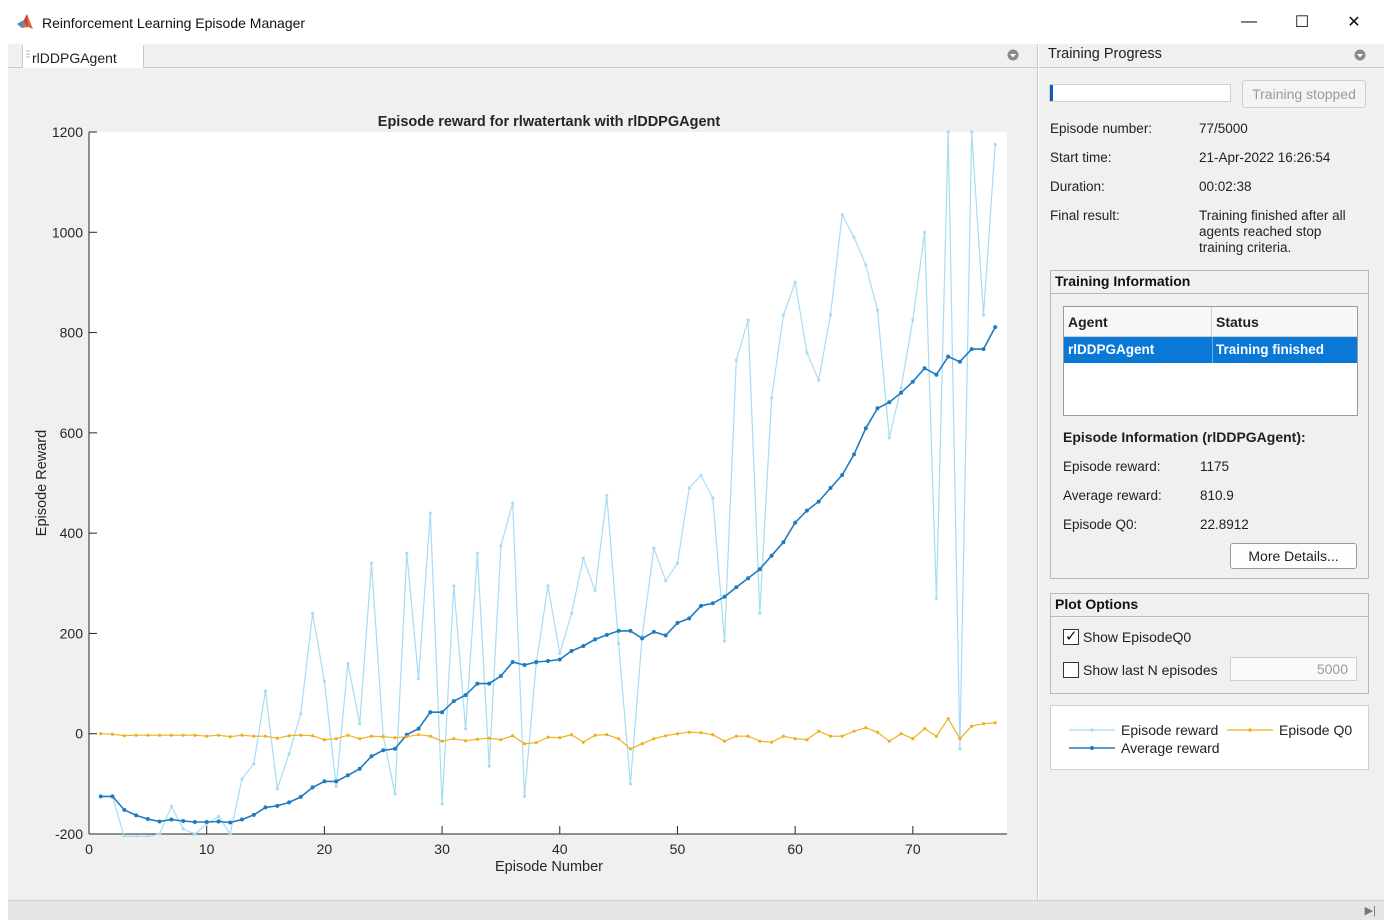  I want to click on y-tick-label: 400, so click(72, 533).